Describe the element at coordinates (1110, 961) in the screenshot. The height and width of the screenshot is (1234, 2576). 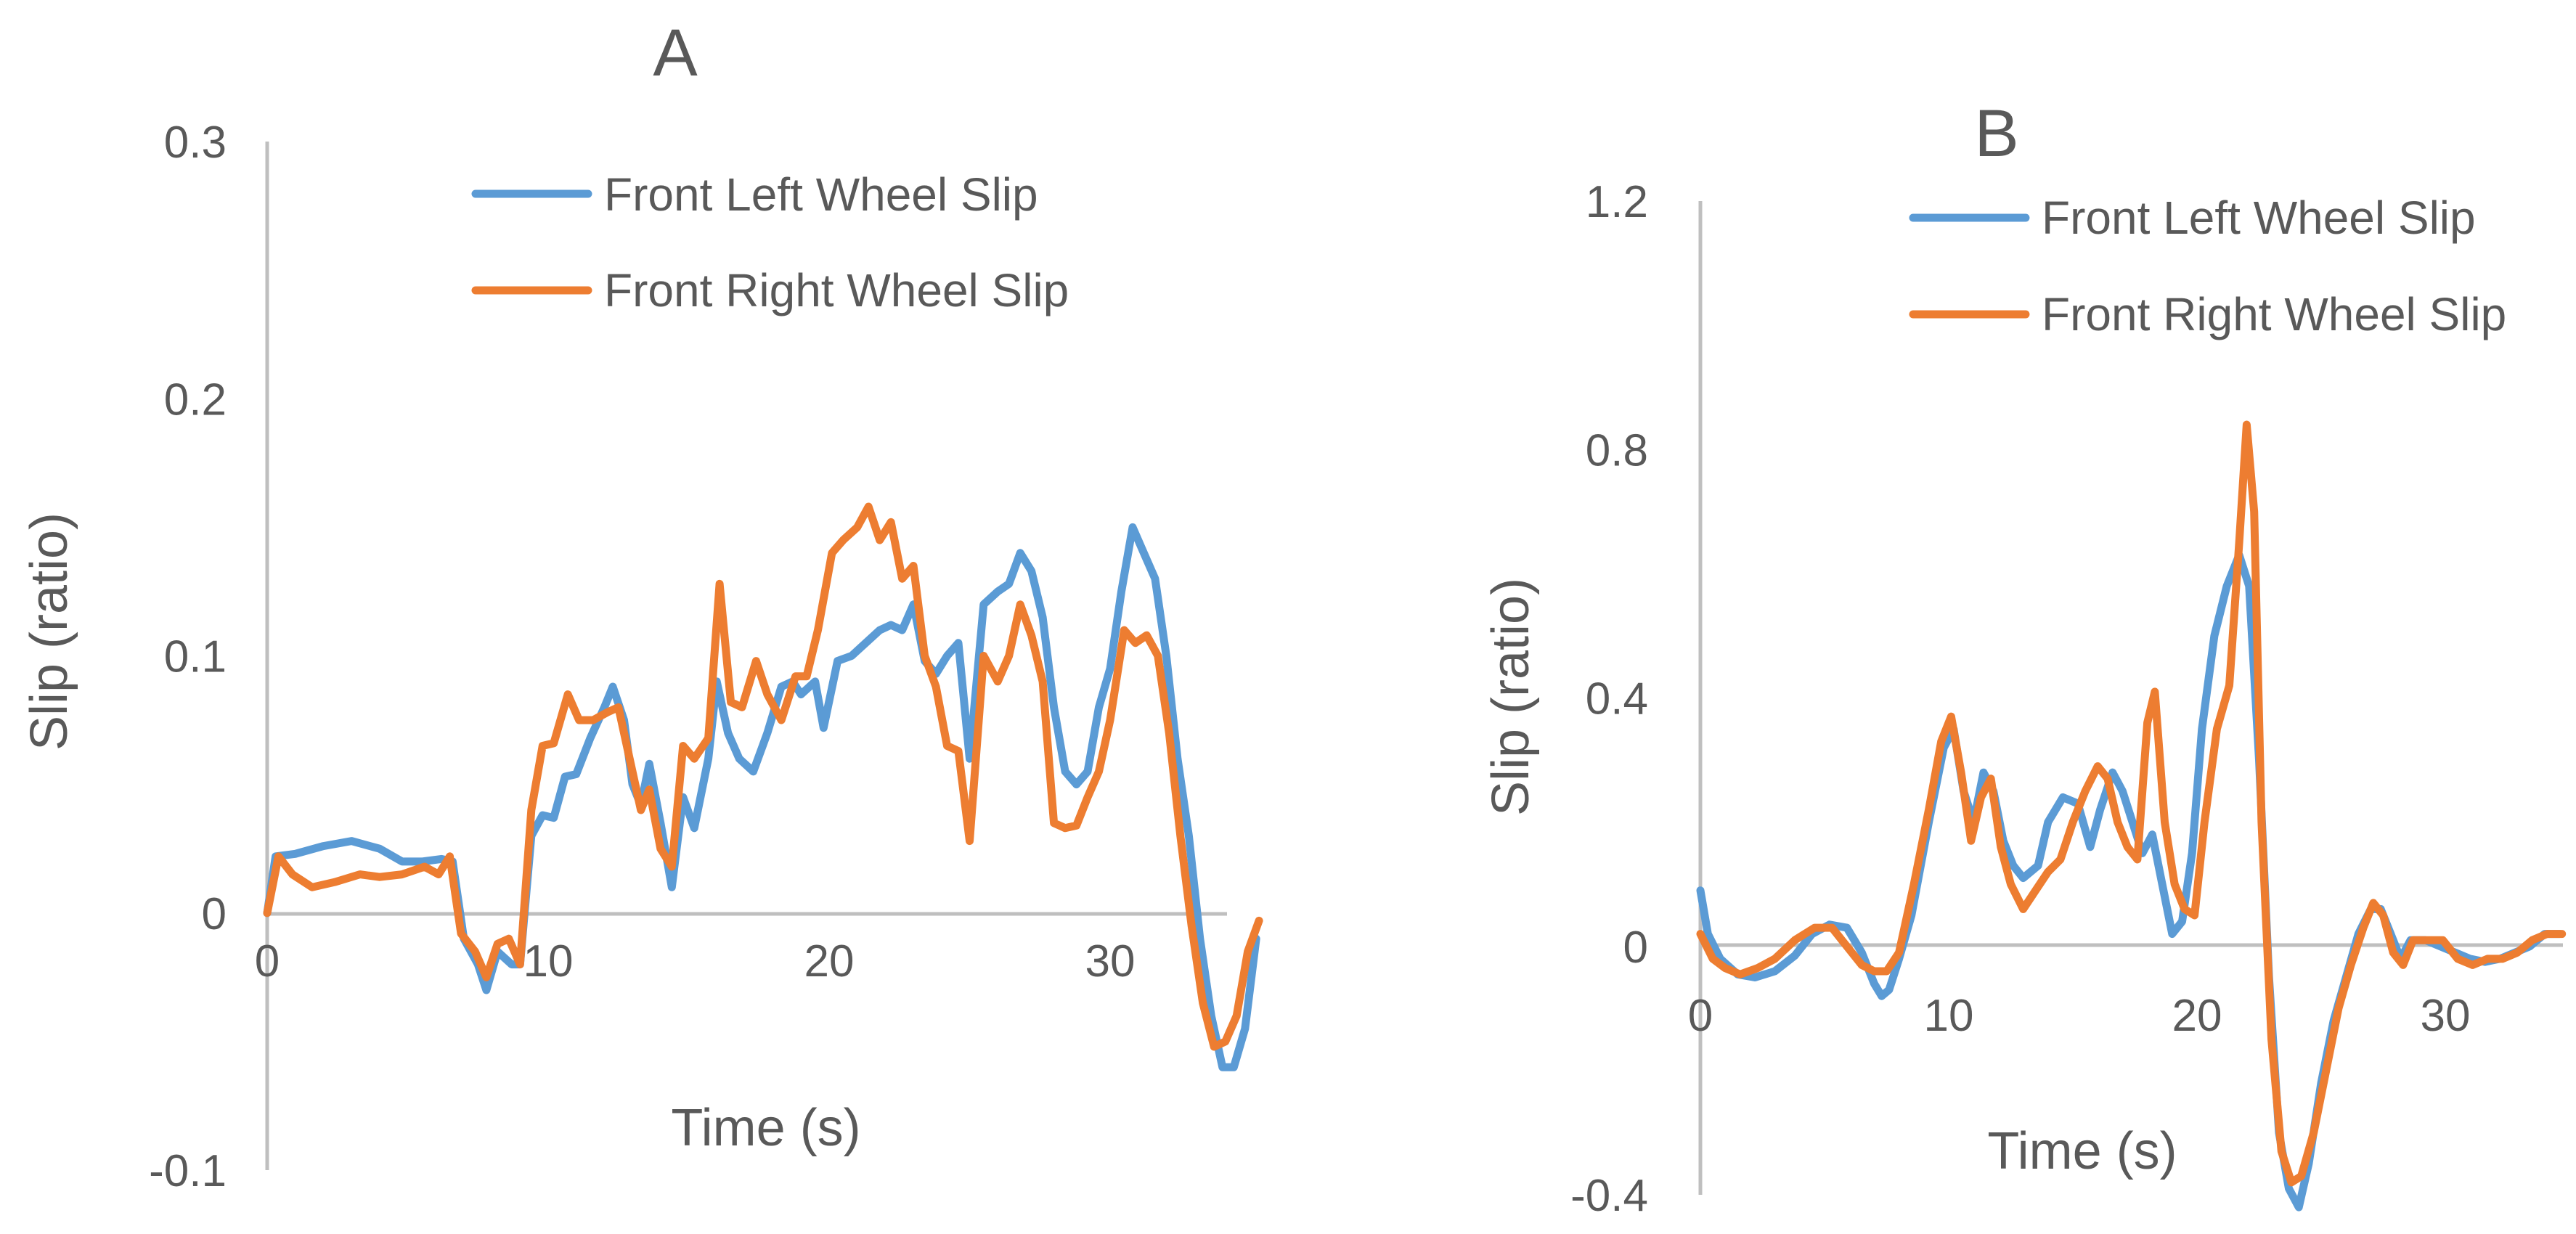
I see `chart-a-x-tick-label: 30` at that location.